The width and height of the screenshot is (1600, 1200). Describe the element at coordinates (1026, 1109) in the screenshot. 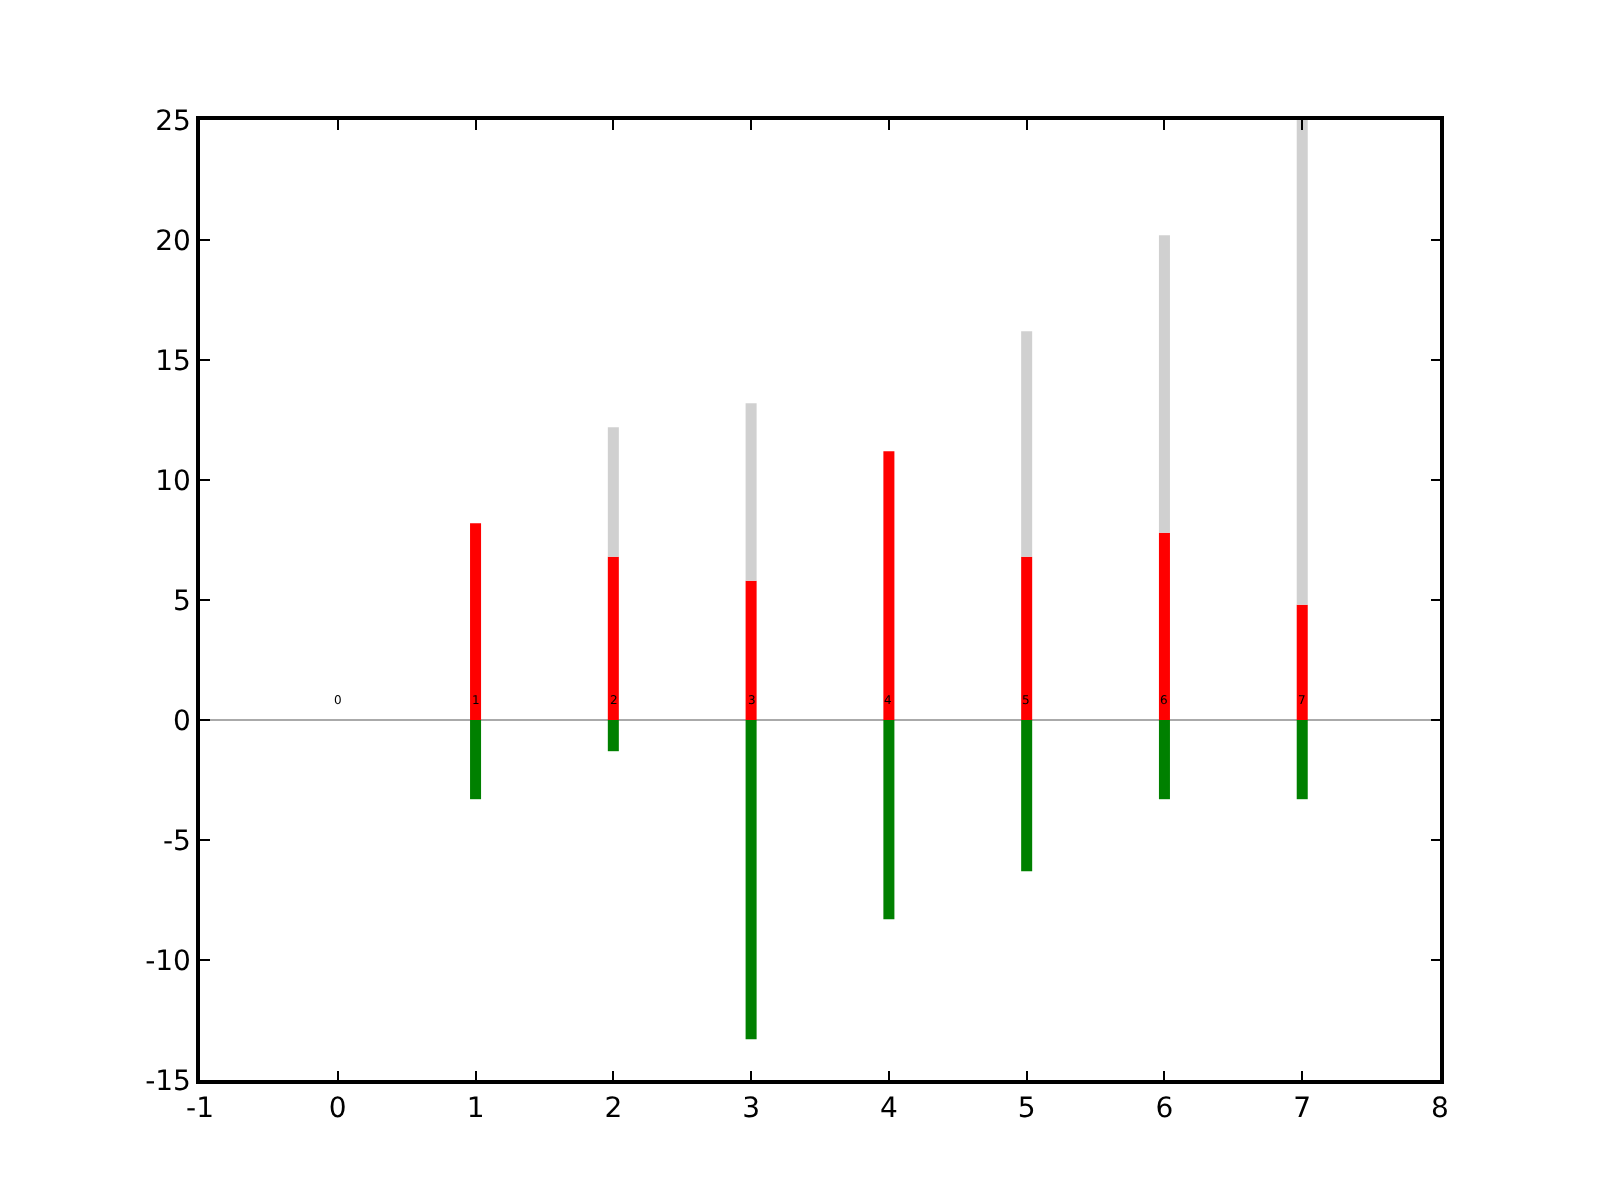

I see `x-tick-label: 5` at that location.